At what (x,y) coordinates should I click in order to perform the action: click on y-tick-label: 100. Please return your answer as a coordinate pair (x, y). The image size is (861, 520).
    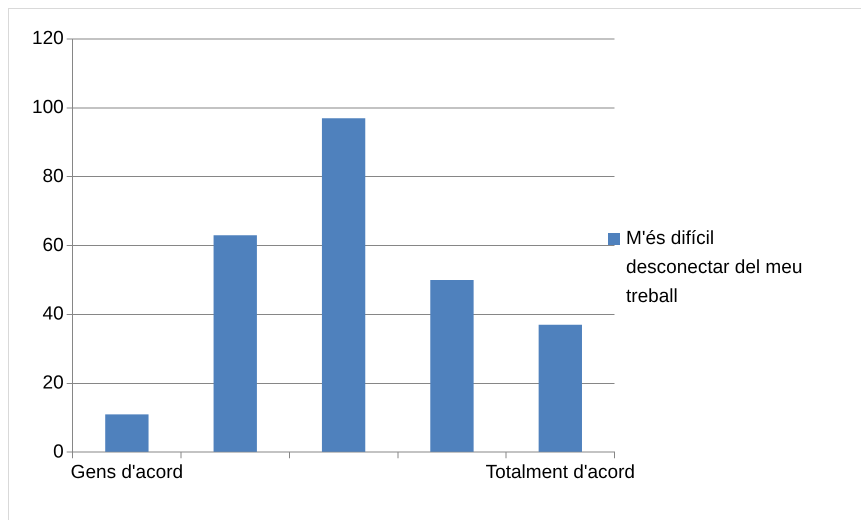
    Looking at the image, I should click on (48, 107).